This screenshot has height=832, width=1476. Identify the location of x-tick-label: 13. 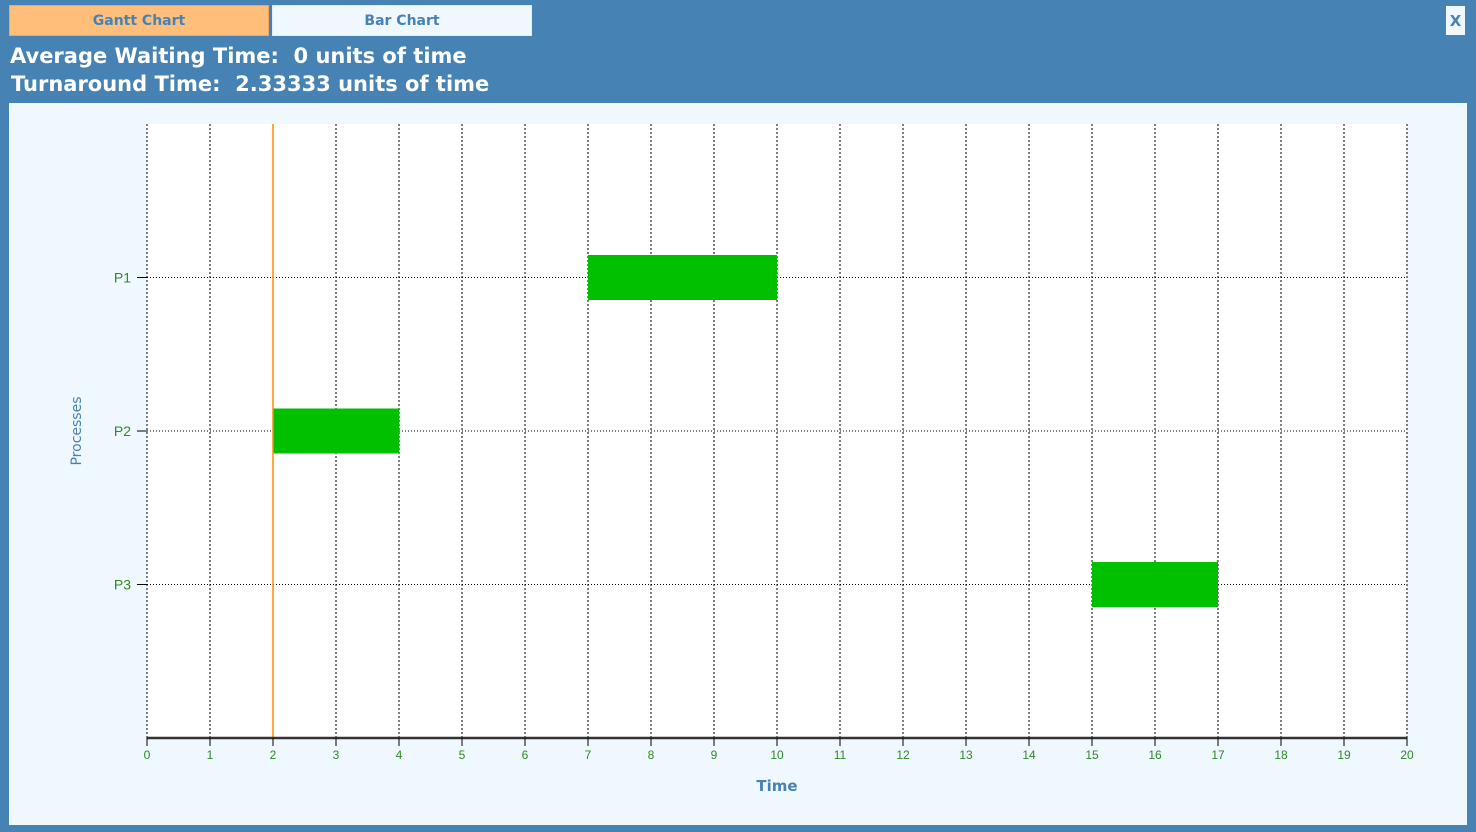
(966, 755).